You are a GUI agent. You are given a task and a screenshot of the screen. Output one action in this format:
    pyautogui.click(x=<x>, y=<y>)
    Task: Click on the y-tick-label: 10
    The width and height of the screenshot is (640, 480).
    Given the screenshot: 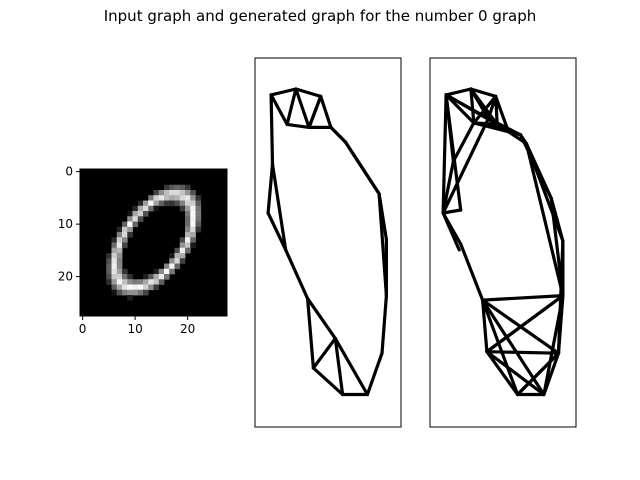 What is the action you would take?
    pyautogui.click(x=65, y=224)
    